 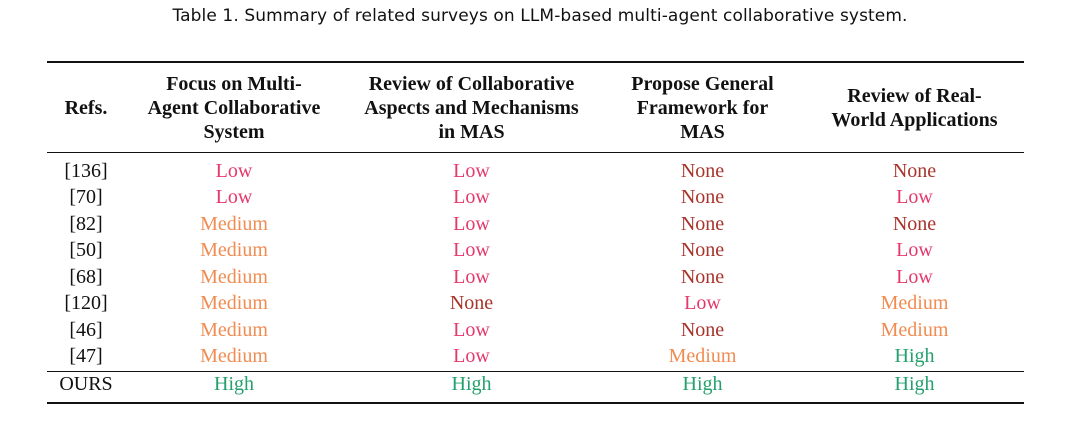 What do you see at coordinates (702, 107) in the screenshot?
I see `header-propose-framework: Propose General Framework for MAS` at bounding box center [702, 107].